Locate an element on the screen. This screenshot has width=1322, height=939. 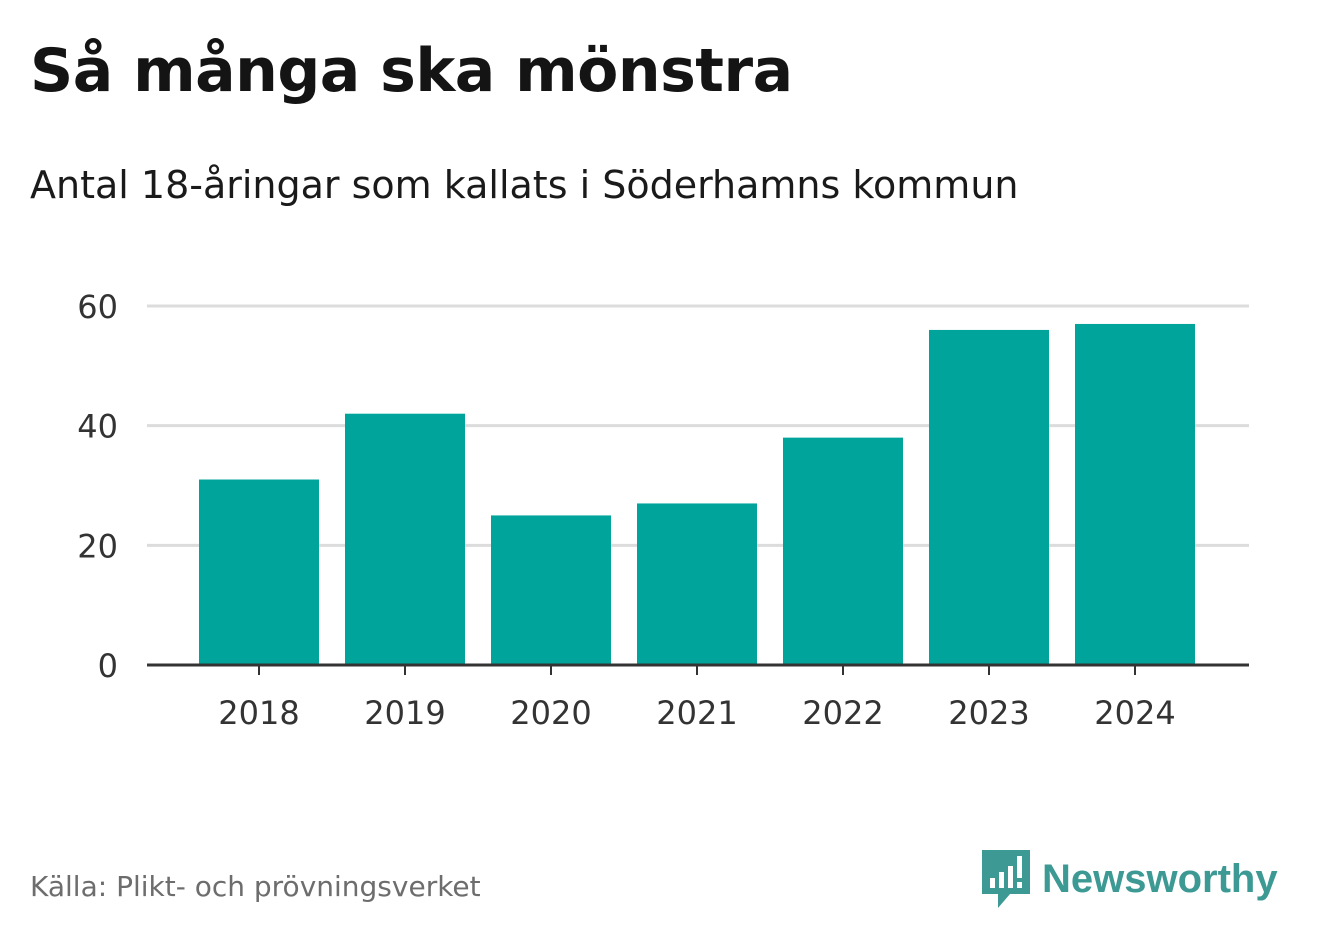
newsworthy-logo-icon is located at coordinates (1006, 879).